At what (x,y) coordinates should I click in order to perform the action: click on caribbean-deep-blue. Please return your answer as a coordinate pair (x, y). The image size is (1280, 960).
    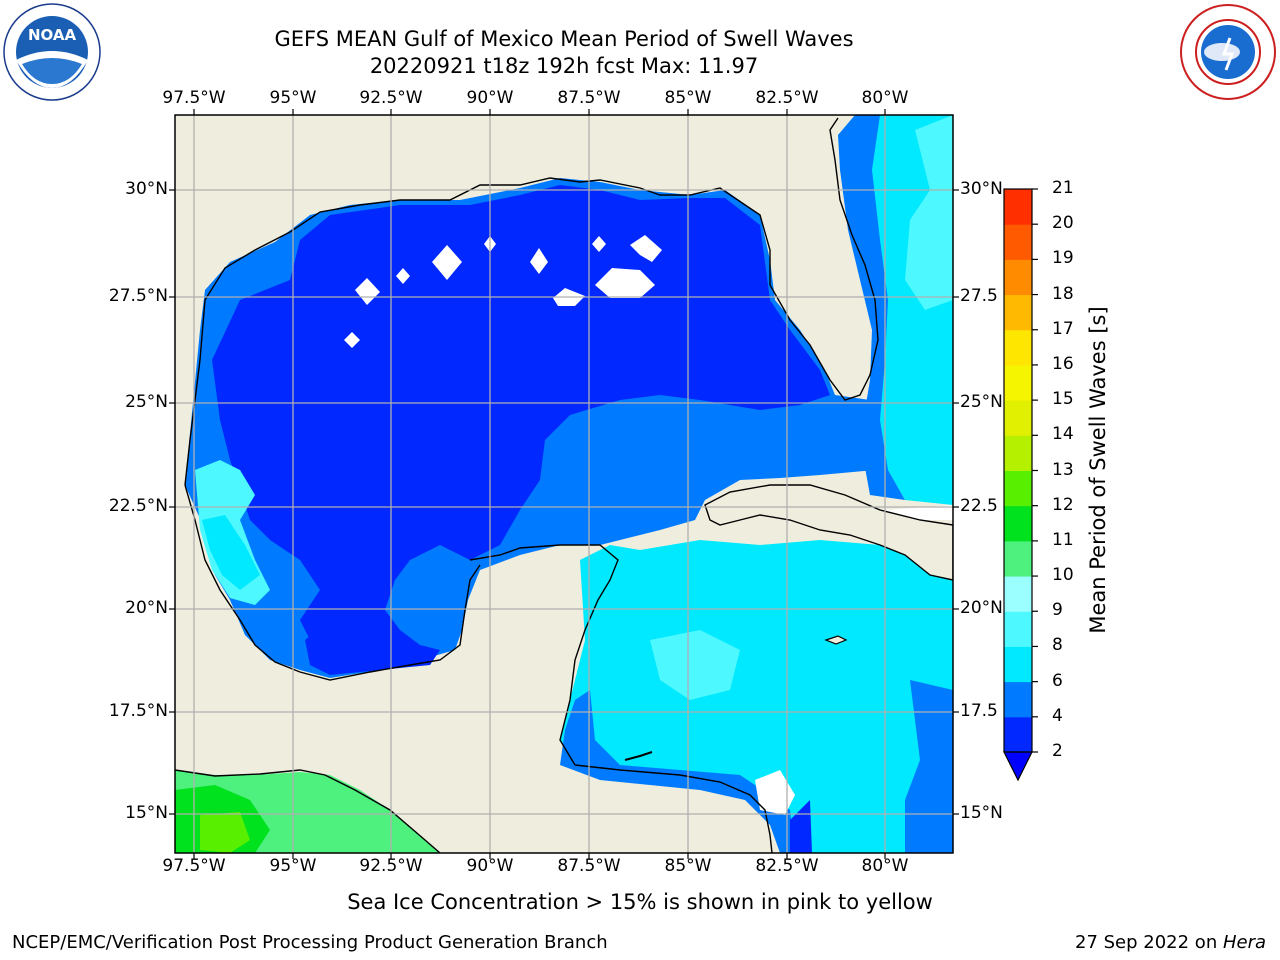
    Looking at the image, I should click on (801, 826).